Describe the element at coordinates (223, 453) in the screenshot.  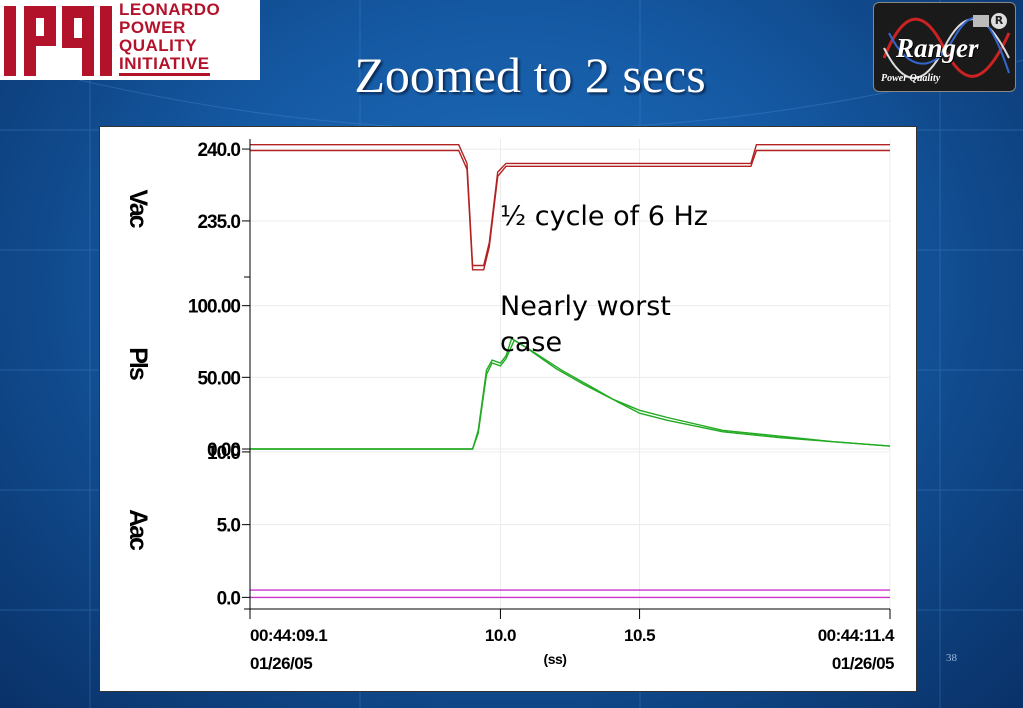
I see `y-tick-label: 10.0` at that location.